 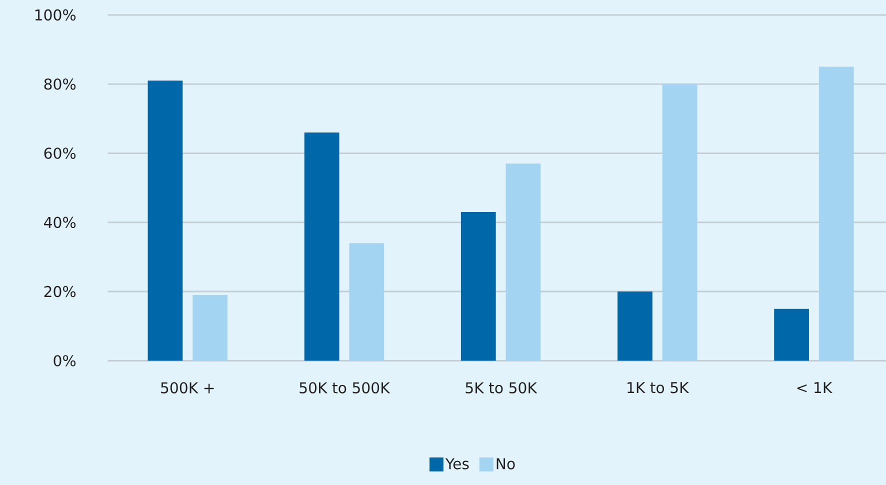 What do you see at coordinates (502, 388) in the screenshot?
I see `x-tick-label: 5K to 50K` at bounding box center [502, 388].